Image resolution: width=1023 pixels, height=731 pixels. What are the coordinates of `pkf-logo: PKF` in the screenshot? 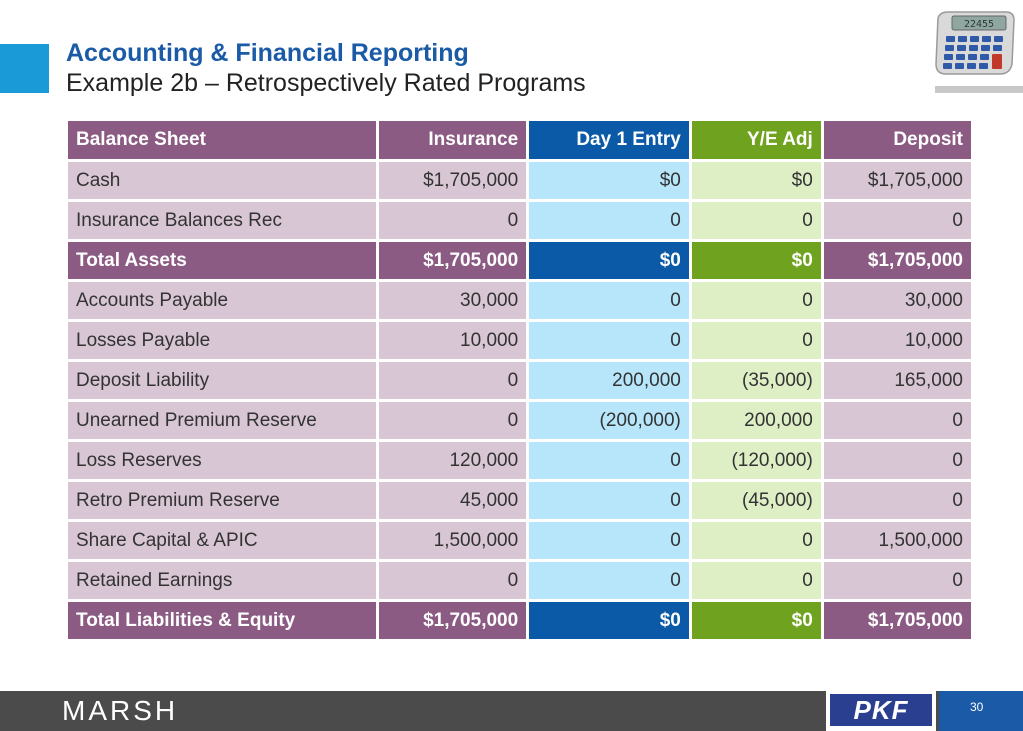 It's located at (881, 711).